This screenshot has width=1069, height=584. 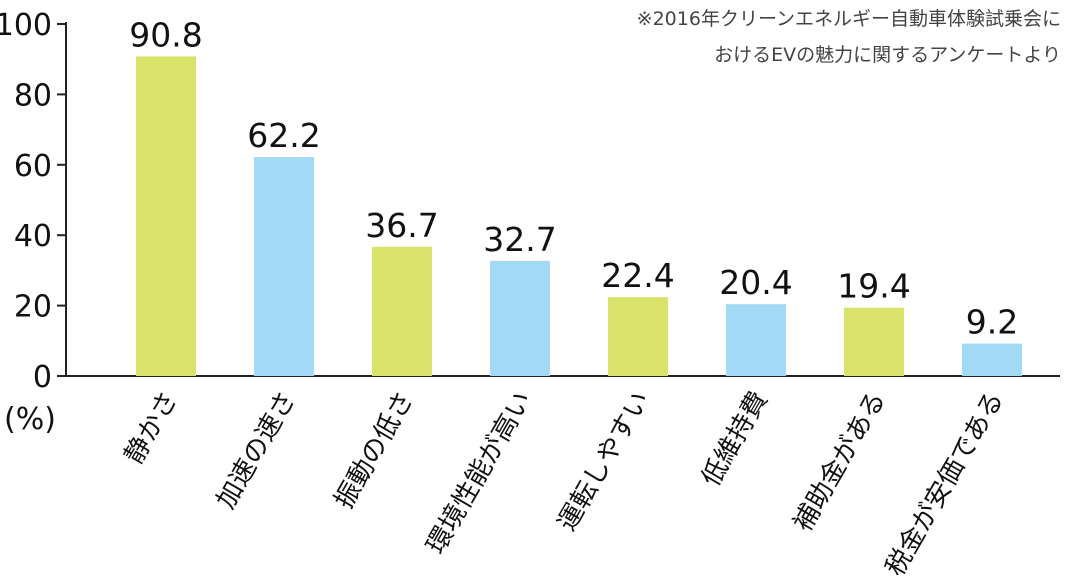 What do you see at coordinates (992, 322) in the screenshot?
I see `bar-value-label: 9.2` at bounding box center [992, 322].